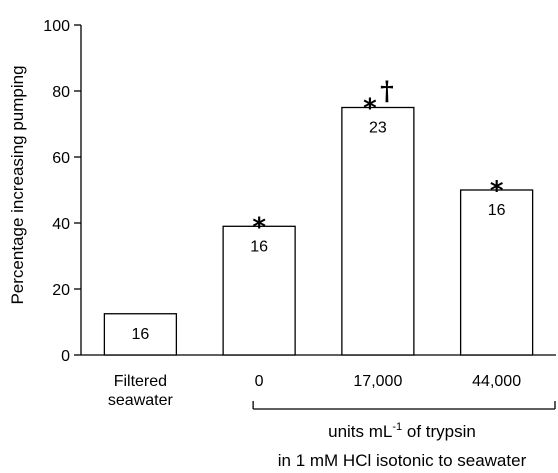 The height and width of the screenshot is (473, 558). What do you see at coordinates (61, 158) in the screenshot?
I see `y-tick-label: 60` at bounding box center [61, 158].